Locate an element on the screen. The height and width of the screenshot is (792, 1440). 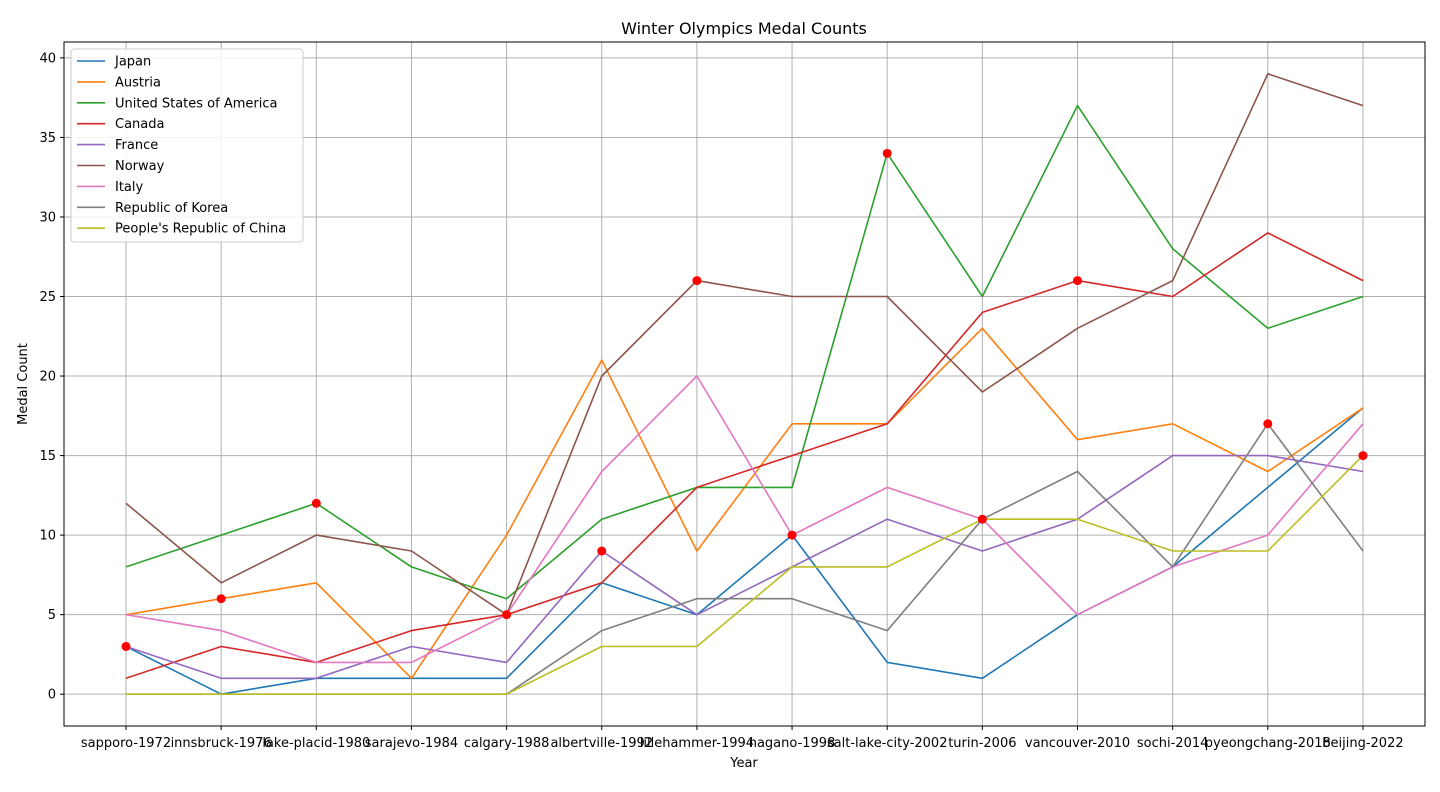
x-tick-label: albertville-1992 is located at coordinates (601, 743).